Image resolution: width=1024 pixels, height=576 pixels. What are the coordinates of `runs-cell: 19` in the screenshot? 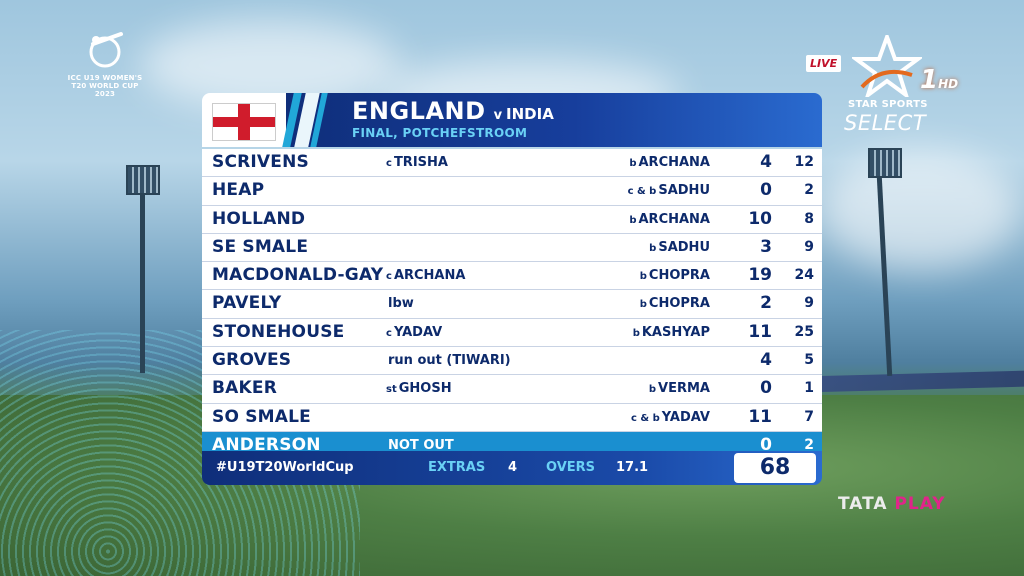 It's located at (752, 275).